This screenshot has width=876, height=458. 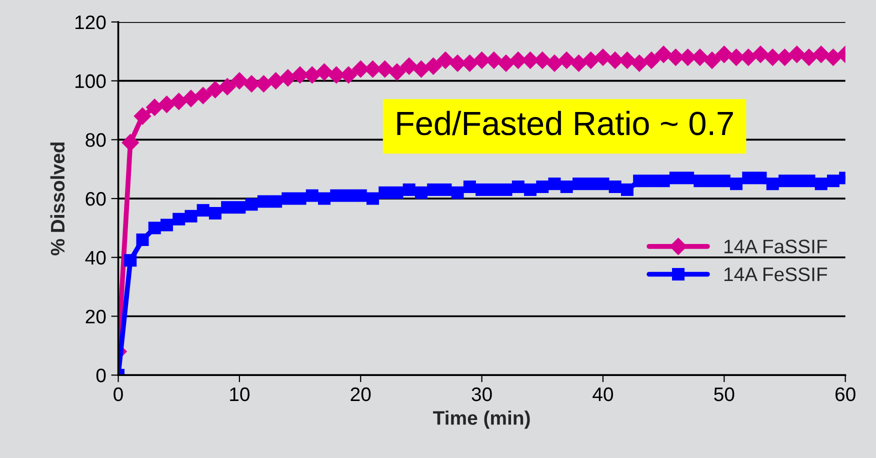 What do you see at coordinates (565, 123) in the screenshot?
I see `annotation: Fed/Fasted Ratio ~ 0.7` at bounding box center [565, 123].